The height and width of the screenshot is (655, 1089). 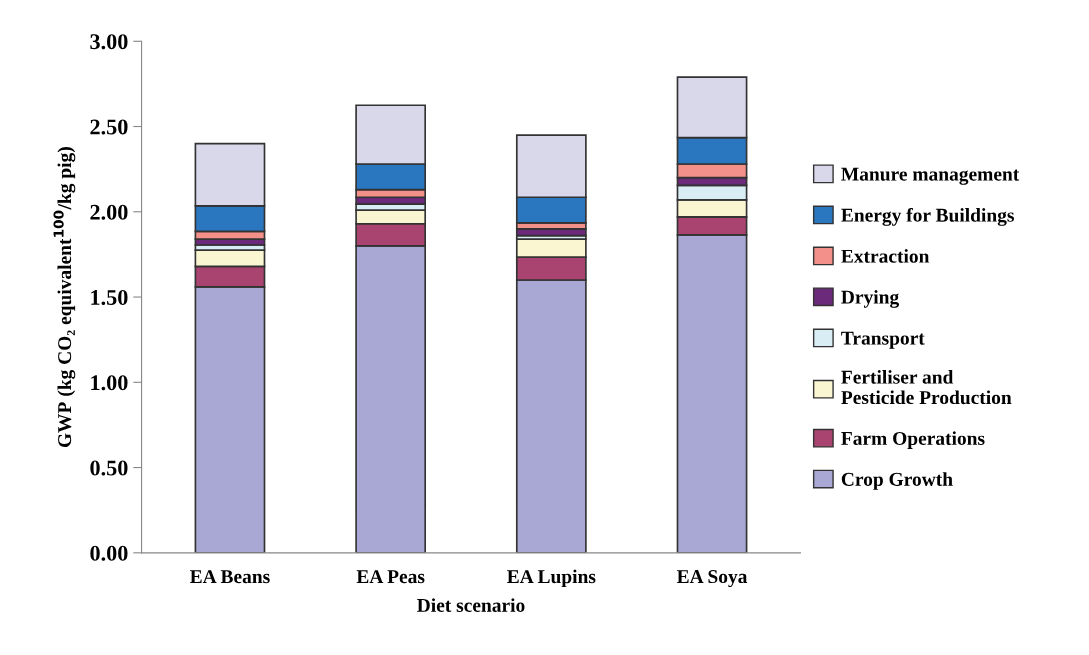 I want to click on y-tick-label: 0.50, so click(x=109, y=468).